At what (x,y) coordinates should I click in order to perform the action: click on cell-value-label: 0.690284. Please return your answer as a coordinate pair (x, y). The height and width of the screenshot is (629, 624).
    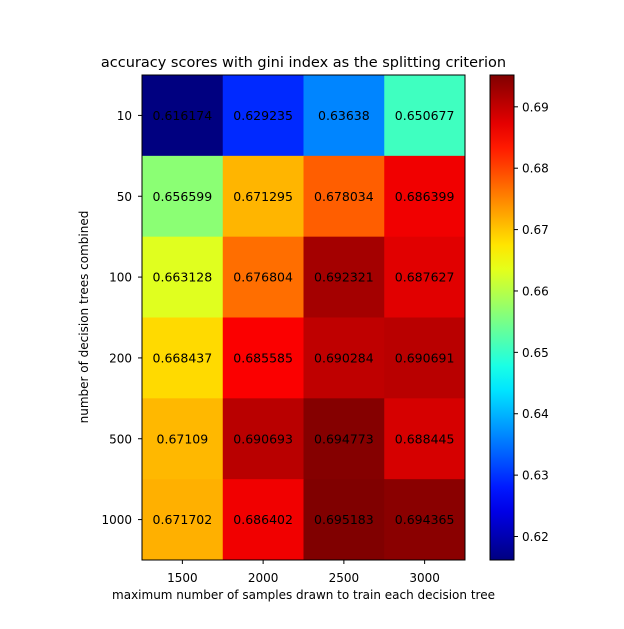
    Looking at the image, I should click on (344, 357).